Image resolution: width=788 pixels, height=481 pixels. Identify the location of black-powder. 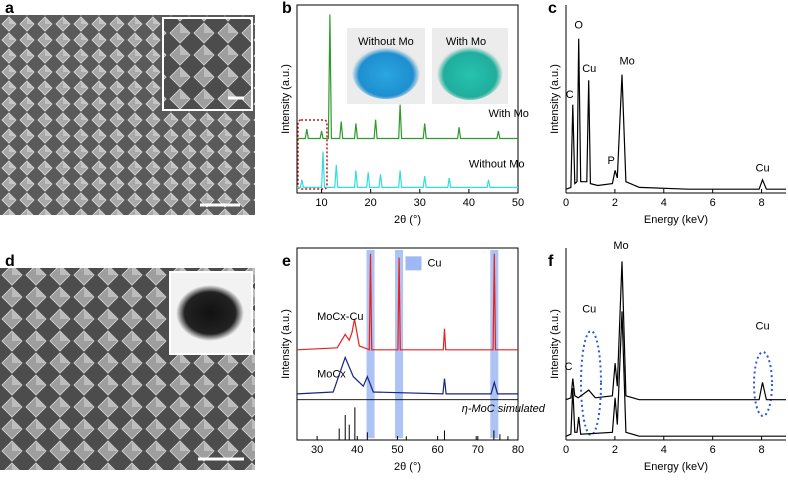
(210, 313).